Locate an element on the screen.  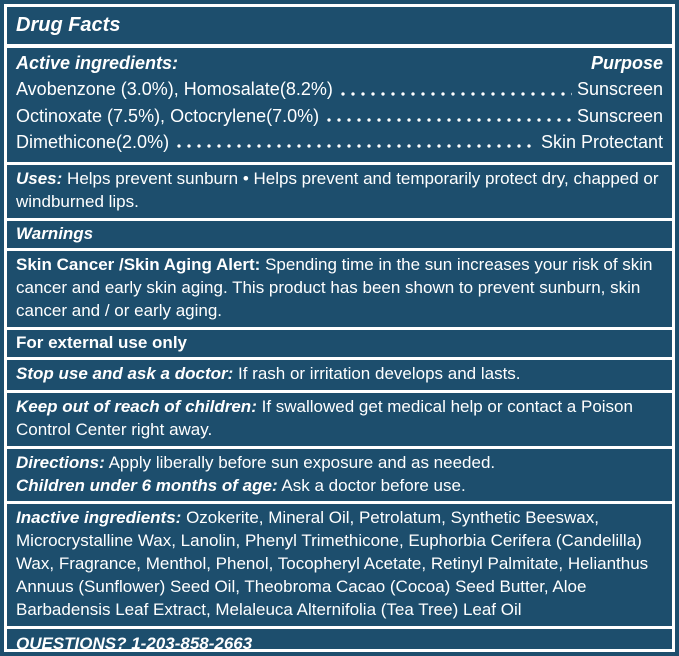
ingredient-purpose: Skin Protectant is located at coordinates (601, 141).